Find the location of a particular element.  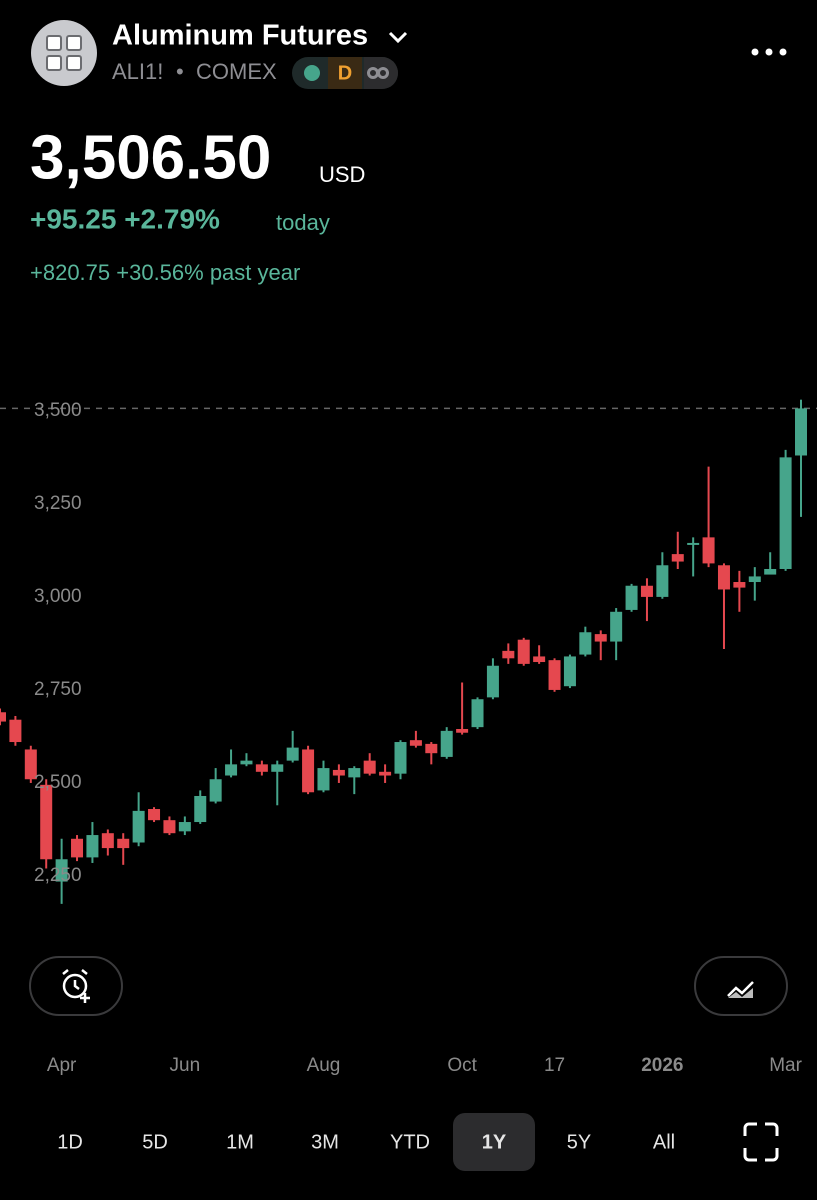

y-tick-label: 3,250 is located at coordinates (58, 503).